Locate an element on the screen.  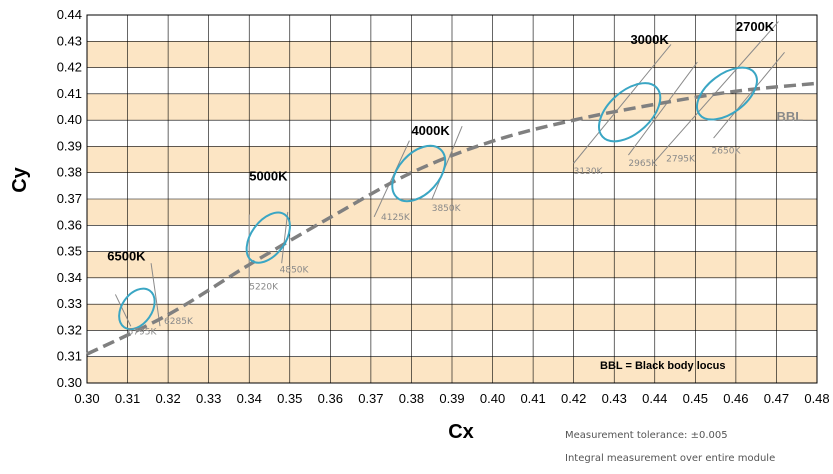
y-tick-label: 0.42 is located at coordinates (69, 67).